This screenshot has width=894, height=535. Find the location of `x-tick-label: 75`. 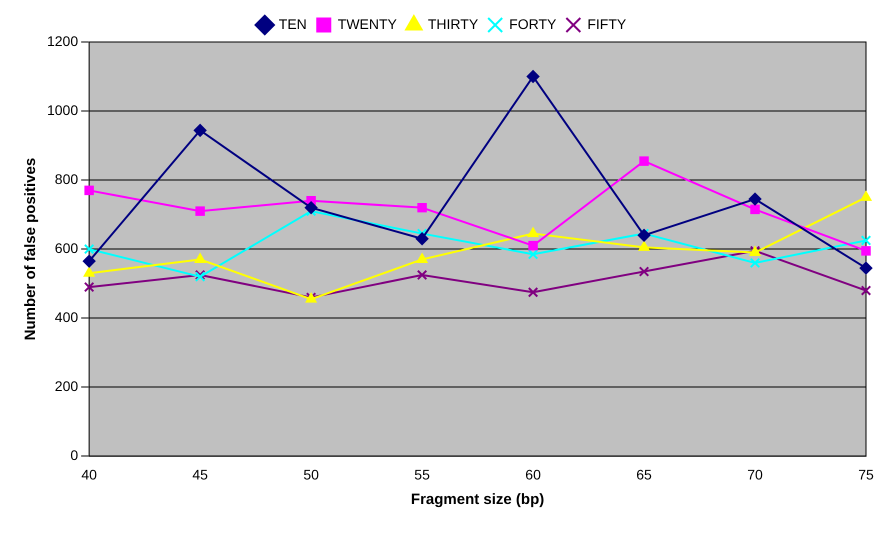

x-tick-label: 75 is located at coordinates (866, 474).